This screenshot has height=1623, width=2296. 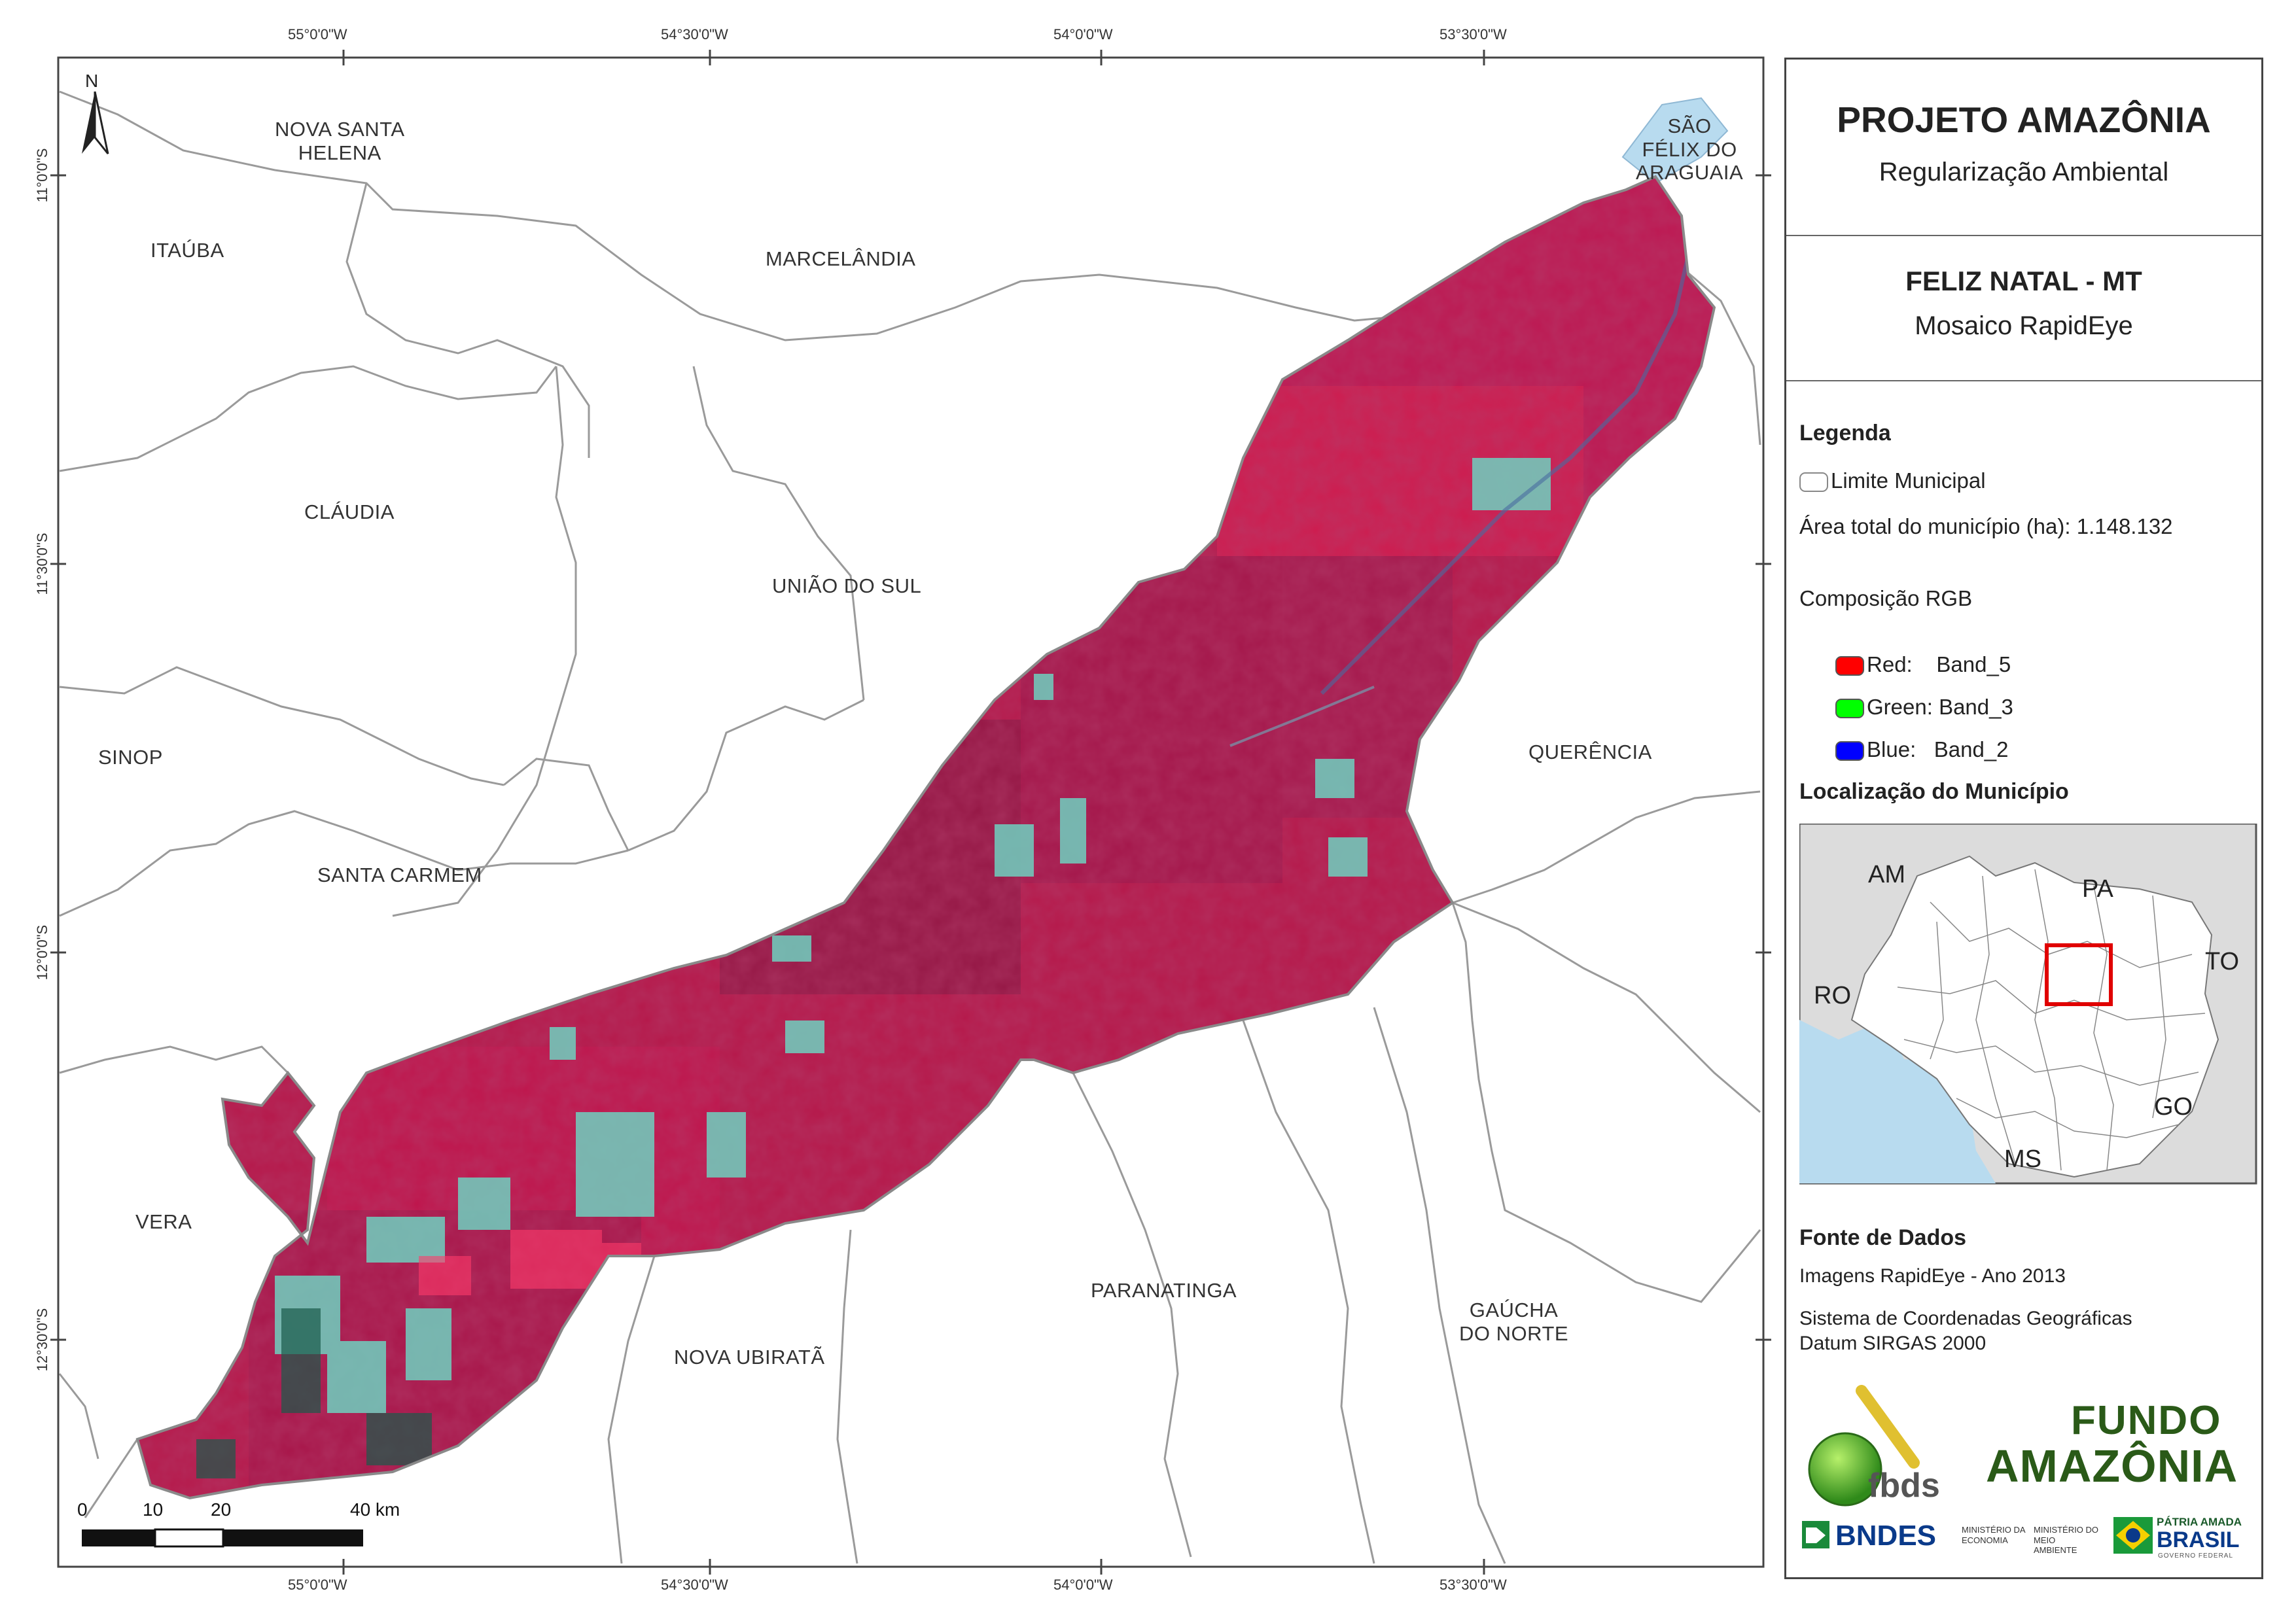 I want to click on red-swatch, so click(x=1850, y=666).